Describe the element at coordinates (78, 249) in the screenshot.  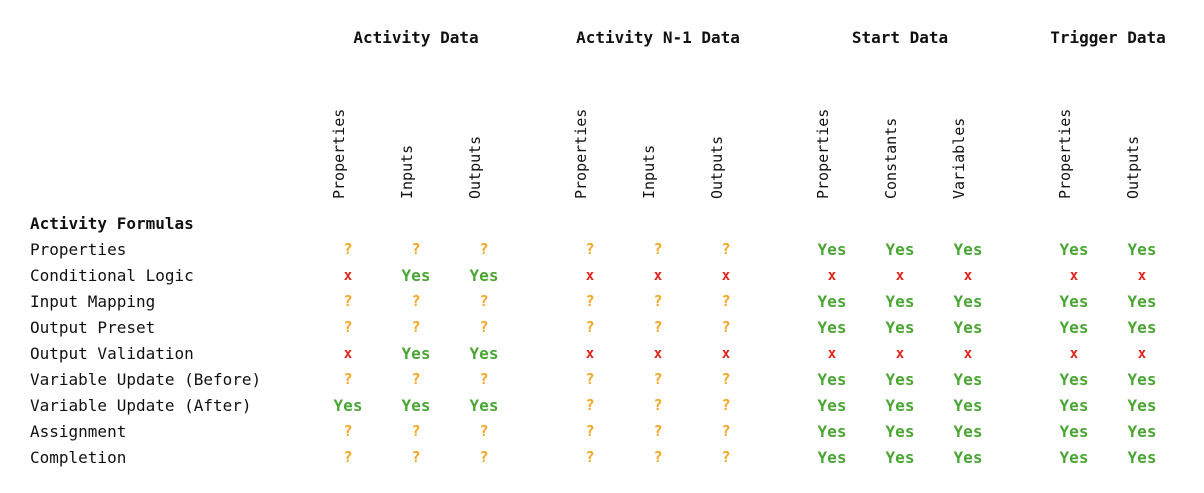
I see `row-label: Properties` at that location.